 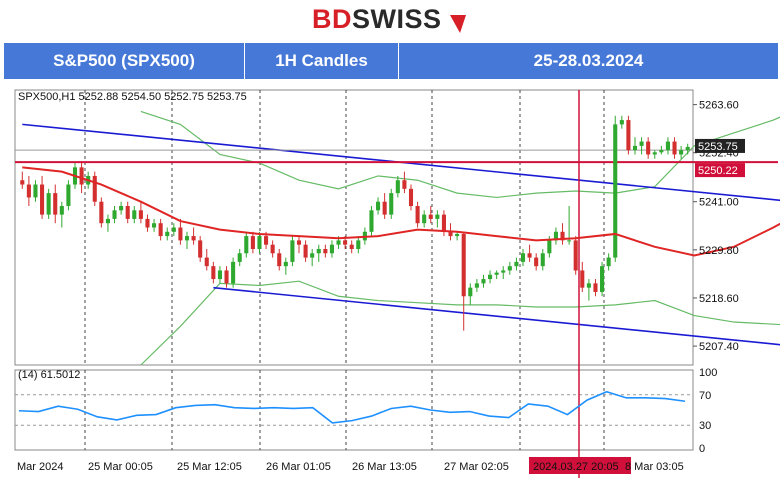 I want to click on level-price-box, so click(x=720, y=170).